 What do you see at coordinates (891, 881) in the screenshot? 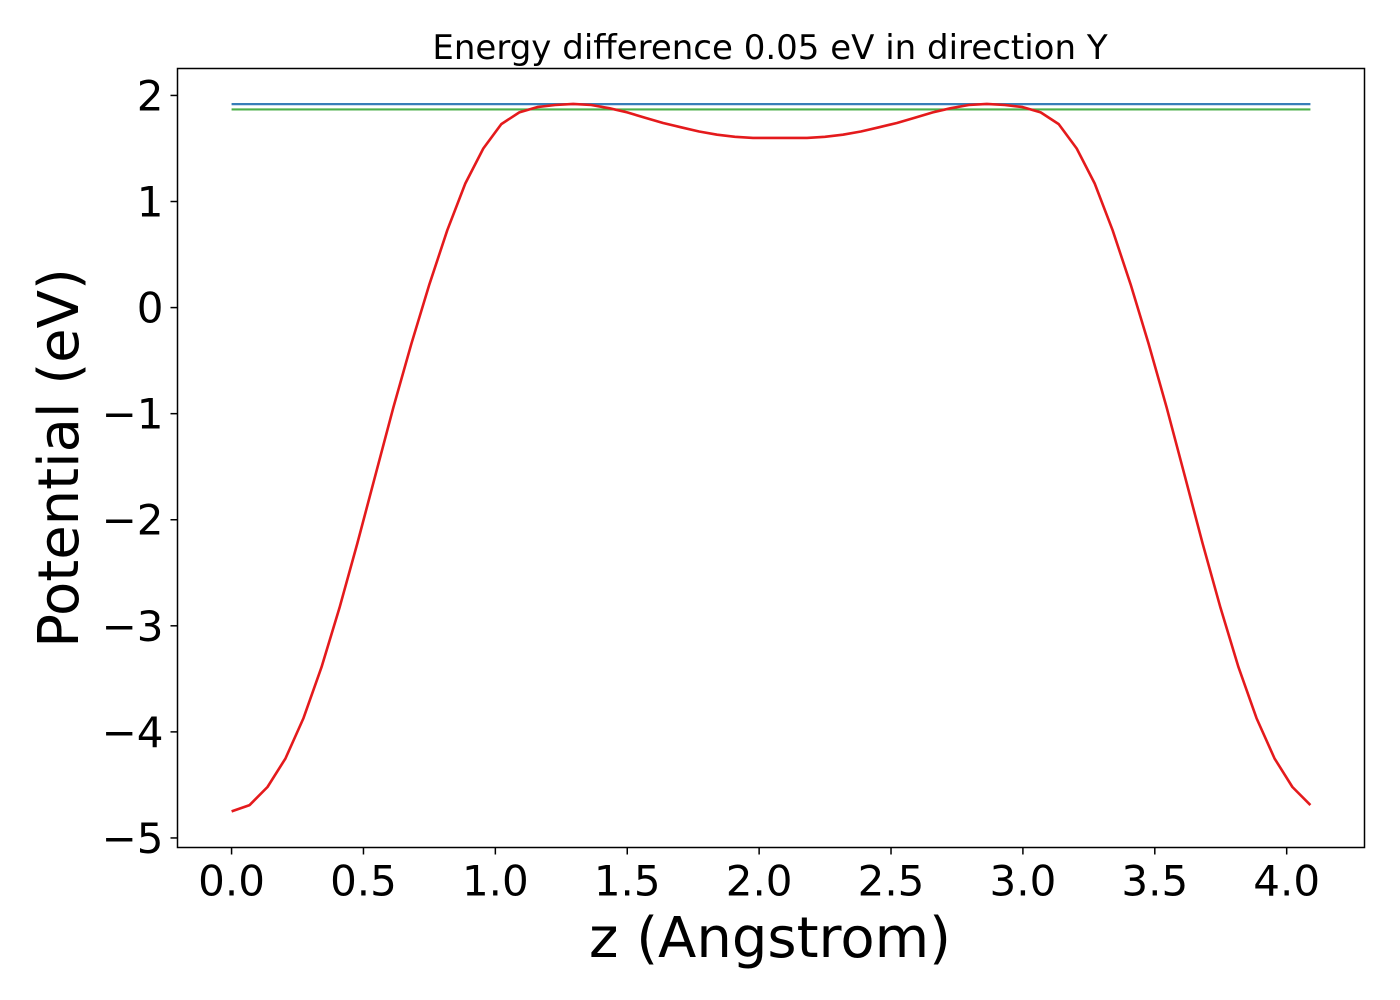
I see `x-tick-label: 2.5` at bounding box center [891, 881].